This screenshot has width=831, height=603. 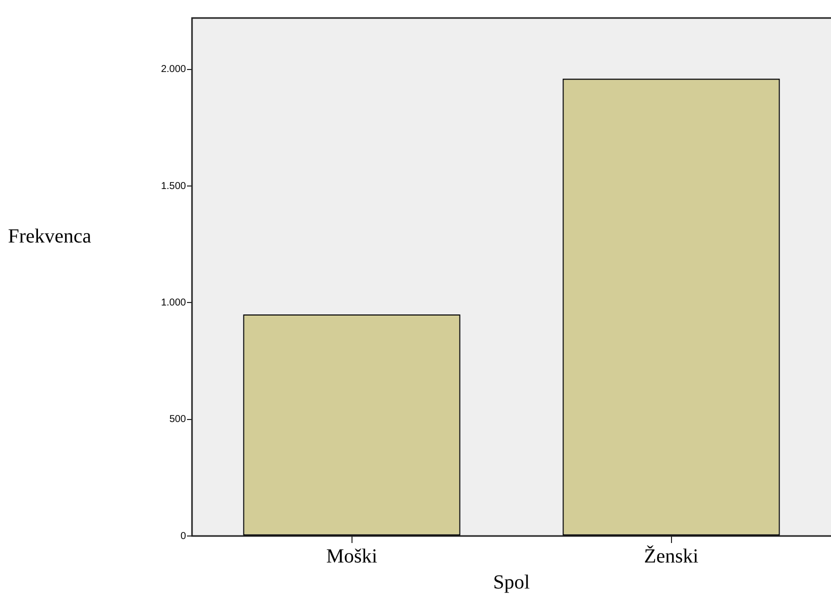 What do you see at coordinates (352, 556) in the screenshot?
I see `x-tick-label: Moški` at bounding box center [352, 556].